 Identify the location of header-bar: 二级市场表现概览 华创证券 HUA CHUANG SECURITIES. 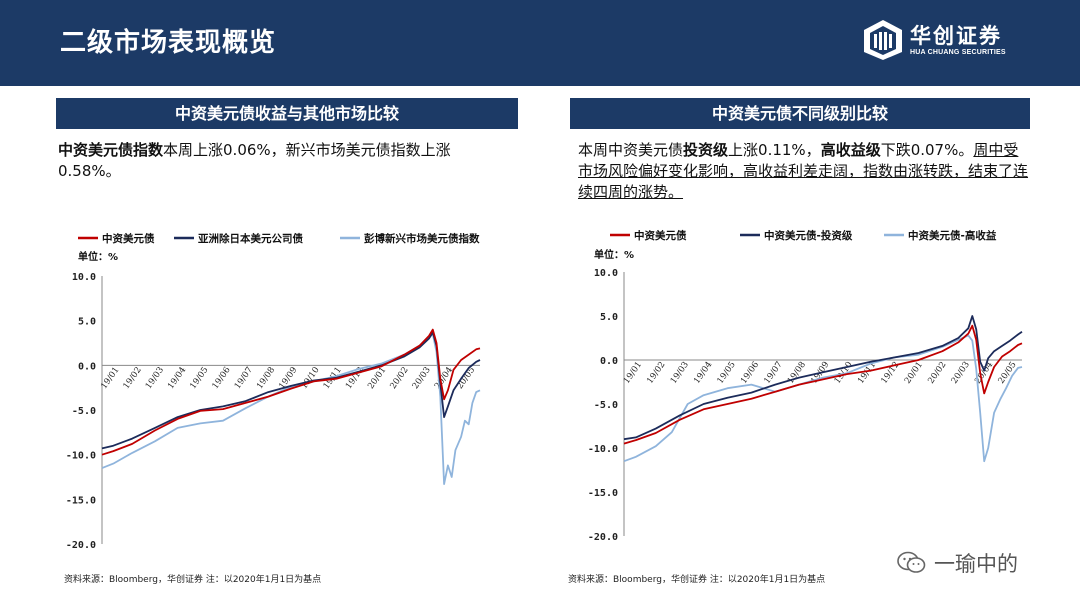
(540, 43).